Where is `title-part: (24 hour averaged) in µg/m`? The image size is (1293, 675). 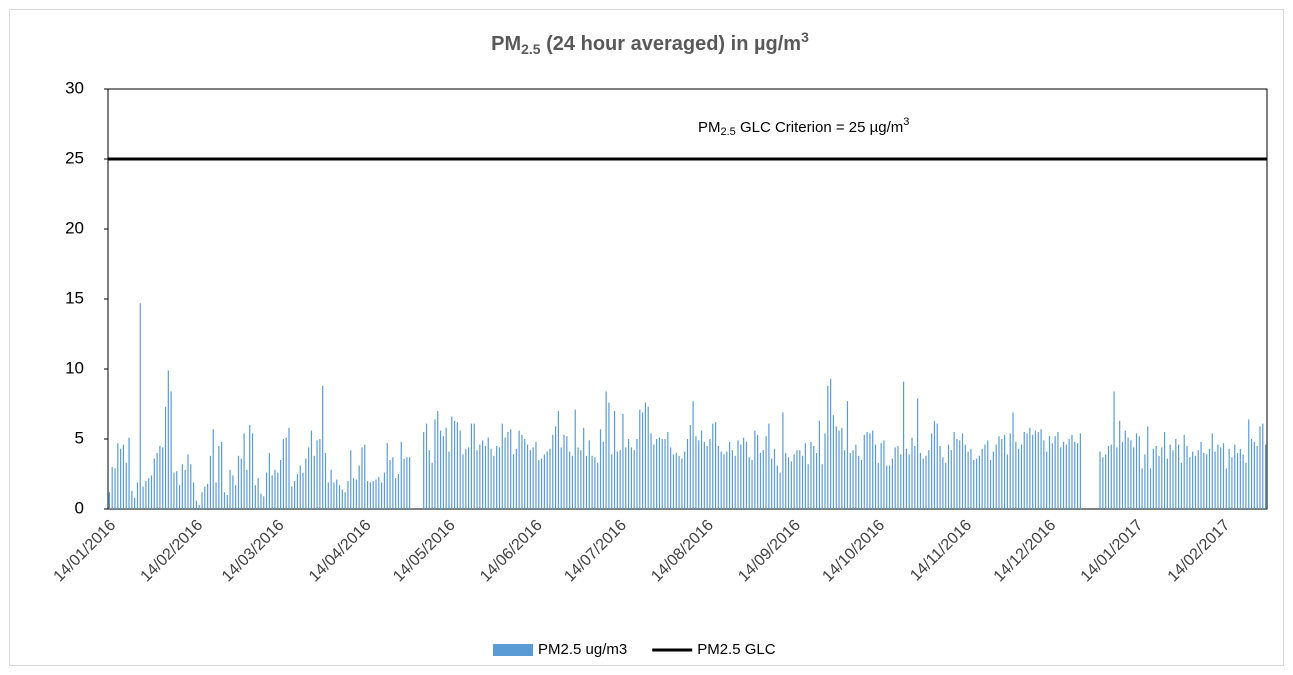
title-part: (24 hour averaged) in µg/m is located at coordinates (671, 44).